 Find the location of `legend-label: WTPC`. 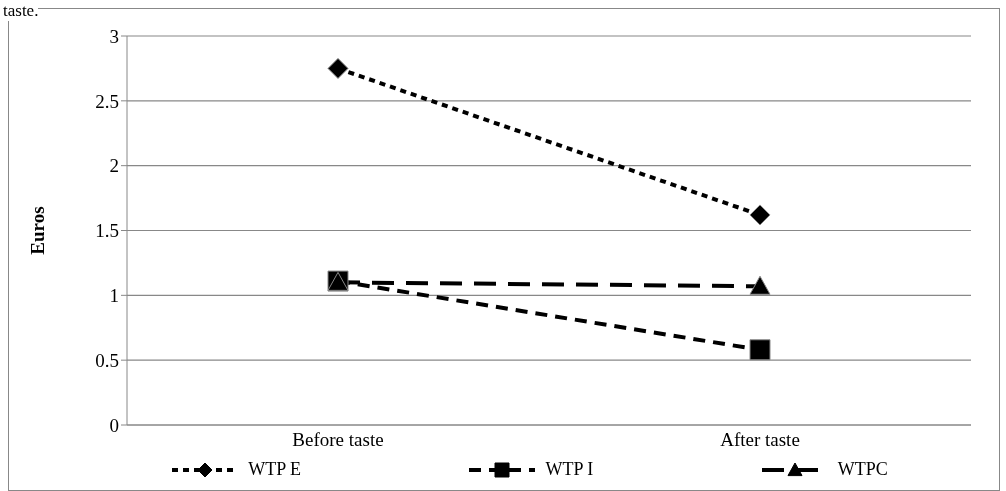

legend-label: WTPC is located at coordinates (862, 469).